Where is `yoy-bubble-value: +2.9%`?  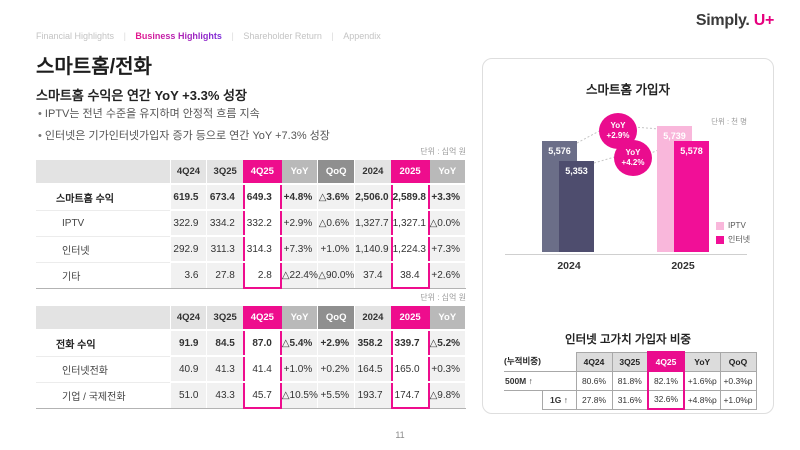
yoy-bubble-value: +2.9% is located at coordinates (618, 135).